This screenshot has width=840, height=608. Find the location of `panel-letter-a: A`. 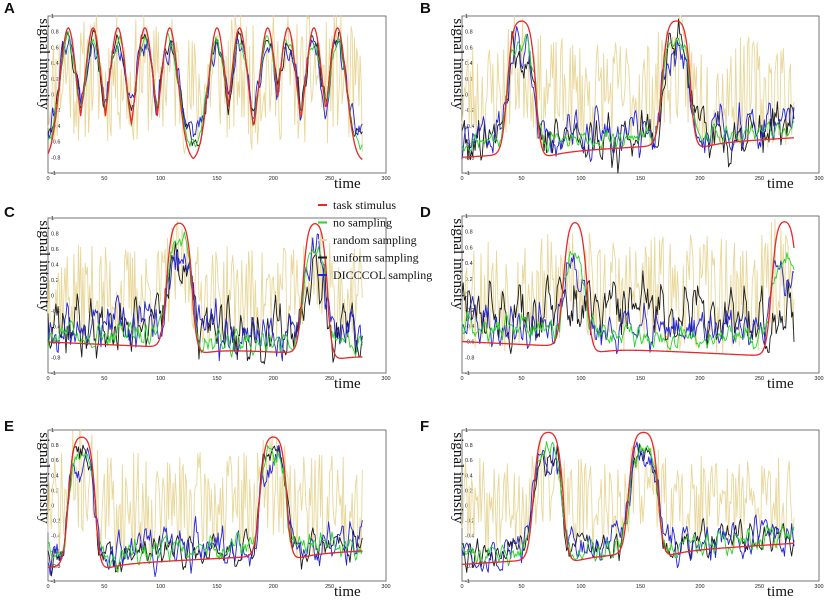

panel-letter-a: A is located at coordinates (9, 8).